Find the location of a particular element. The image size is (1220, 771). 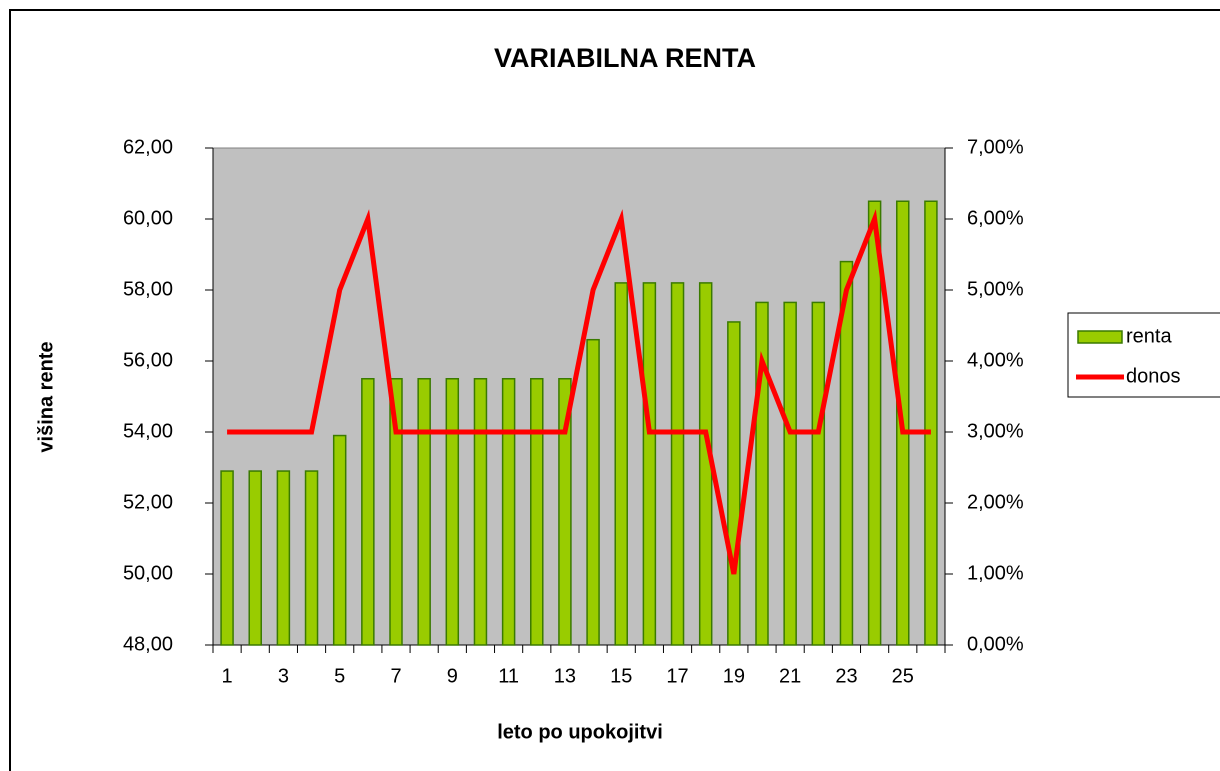

x-tick-label: 17 is located at coordinates (677, 676).